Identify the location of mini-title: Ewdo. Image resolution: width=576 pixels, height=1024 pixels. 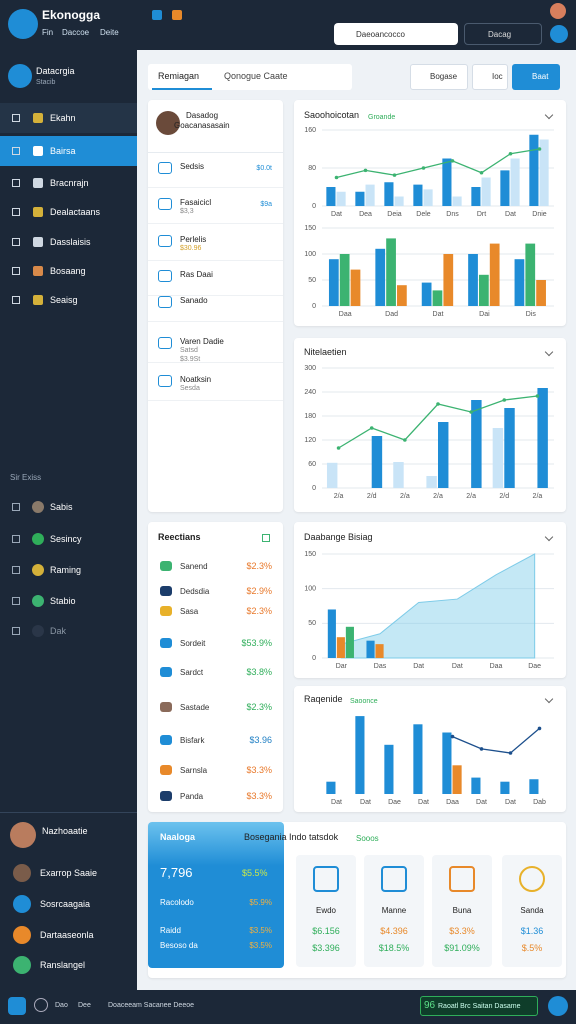
(325, 910).